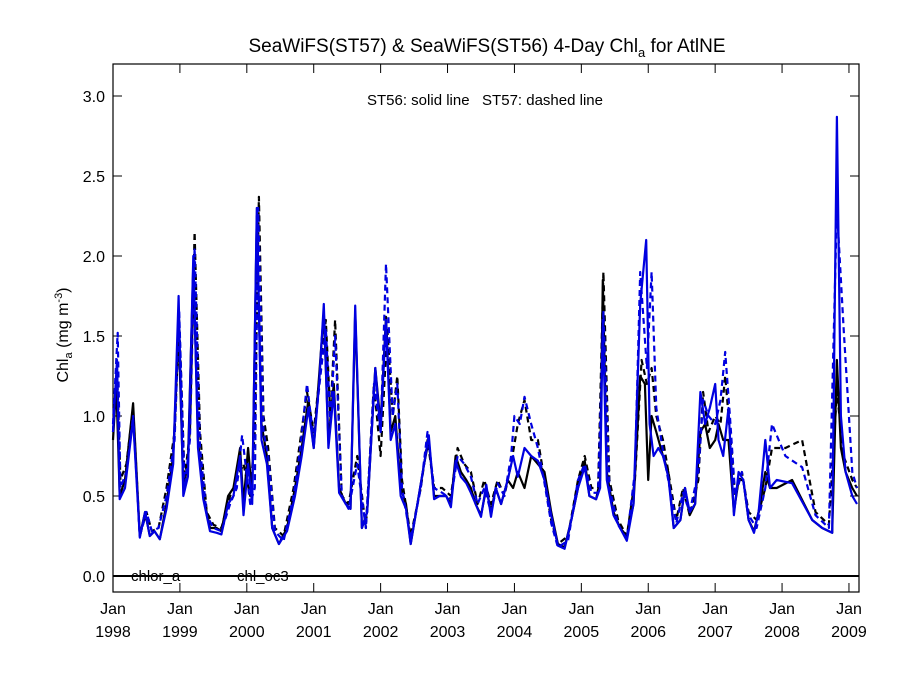  What do you see at coordinates (782, 632) in the screenshot?
I see `x-tick-year-label: 2008` at bounding box center [782, 632].